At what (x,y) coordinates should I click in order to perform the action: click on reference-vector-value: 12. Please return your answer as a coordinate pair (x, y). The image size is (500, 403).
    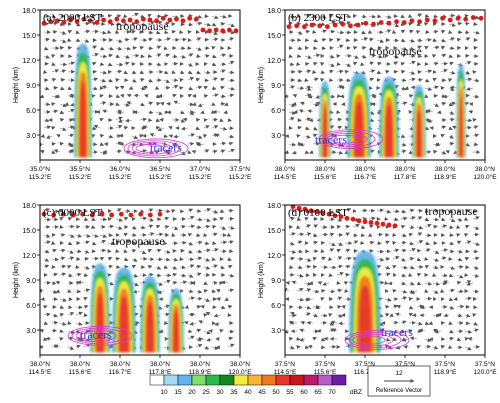
    Looking at the image, I should click on (399, 373).